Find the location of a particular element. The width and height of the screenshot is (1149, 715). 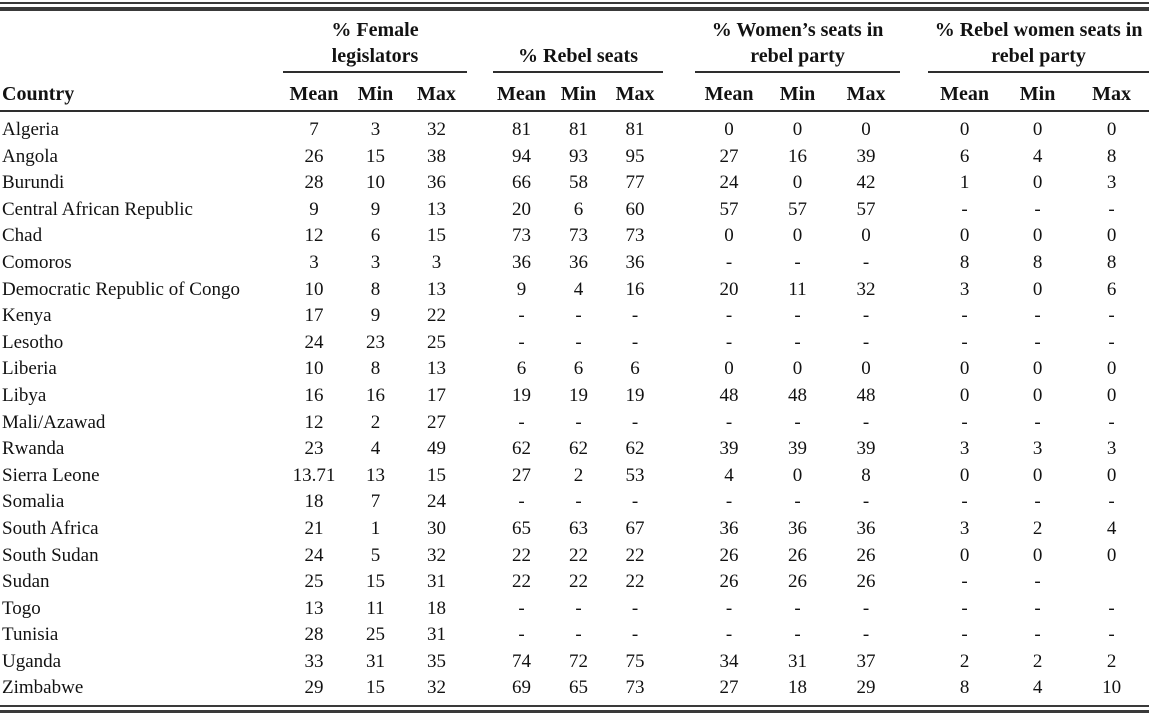

value-cell: 1 is located at coordinates (964, 183).